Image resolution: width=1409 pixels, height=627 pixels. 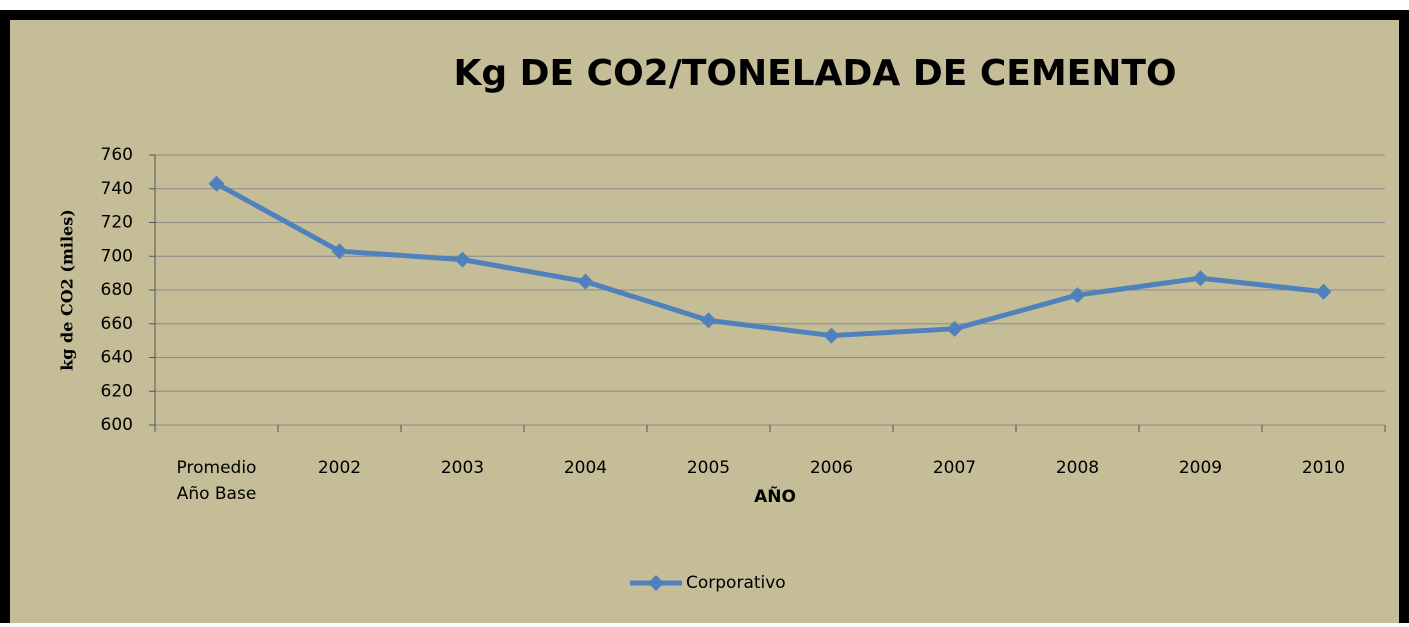 What do you see at coordinates (462, 468) in the screenshot?
I see `x-tick-label: 2003` at bounding box center [462, 468].